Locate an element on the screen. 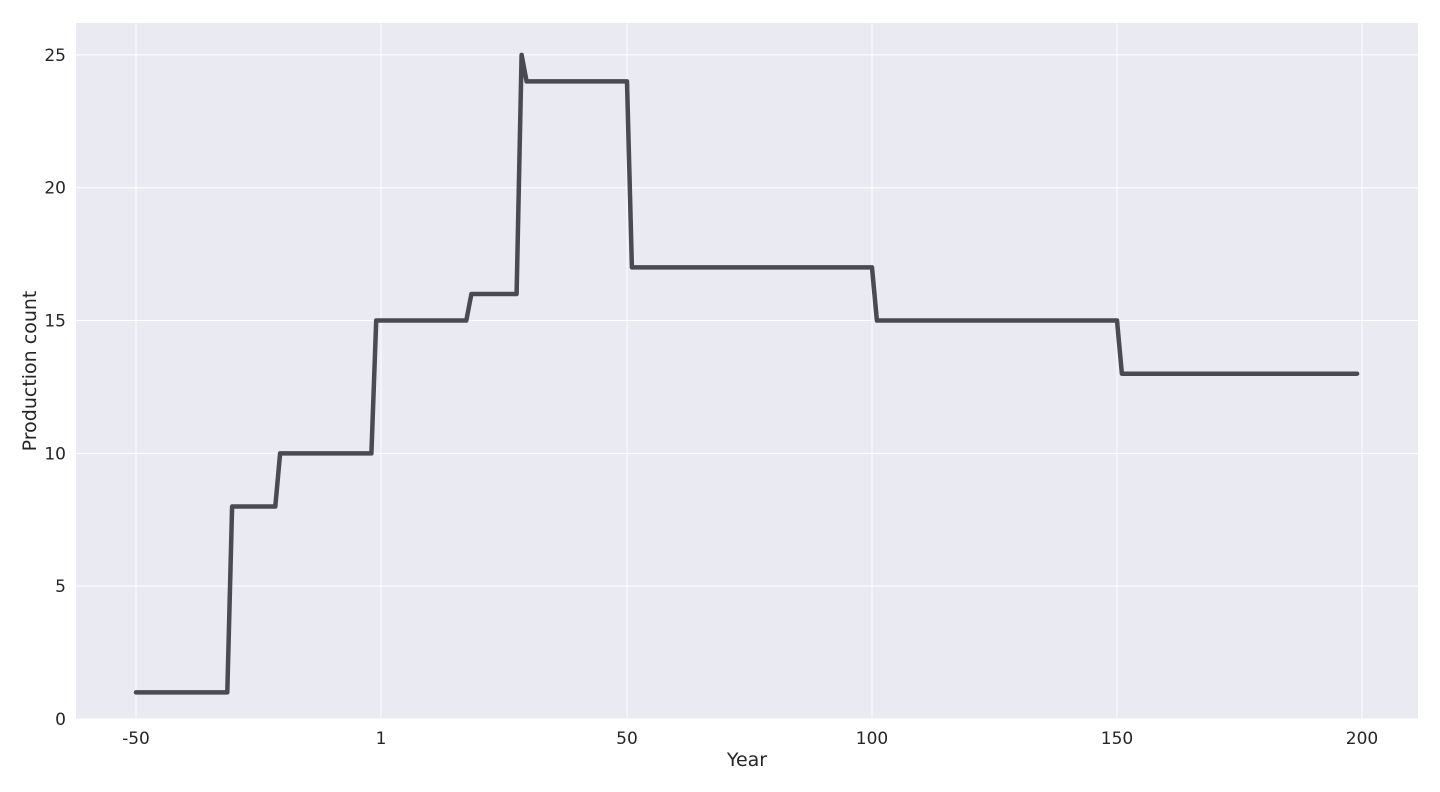  y-axis-title: Production count is located at coordinates (30, 371).